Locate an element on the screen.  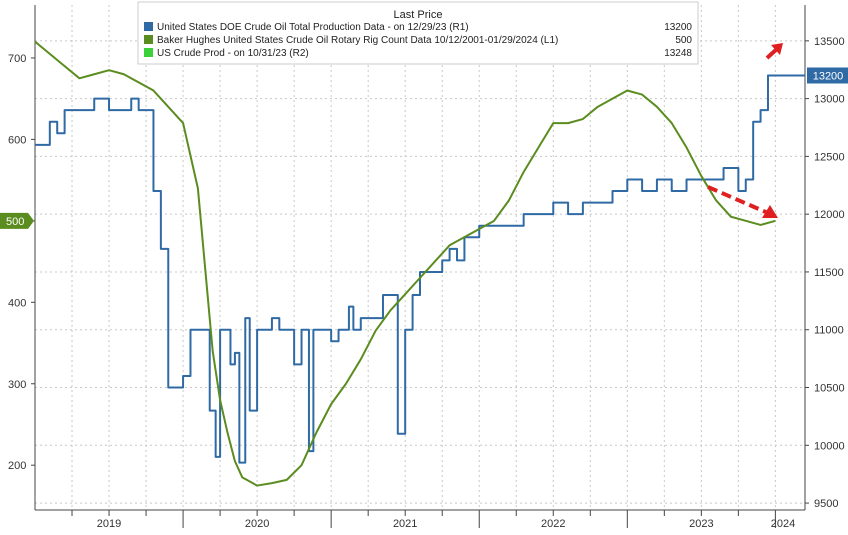
left-last-value-text: 500 is located at coordinates (15, 222).